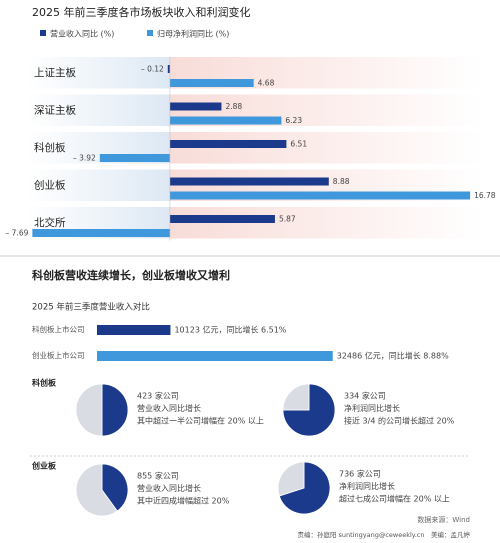  Describe the element at coordinates (91, 307) in the screenshot. I see `chart-title: 2025 年前三季度营业收入对比` at that location.